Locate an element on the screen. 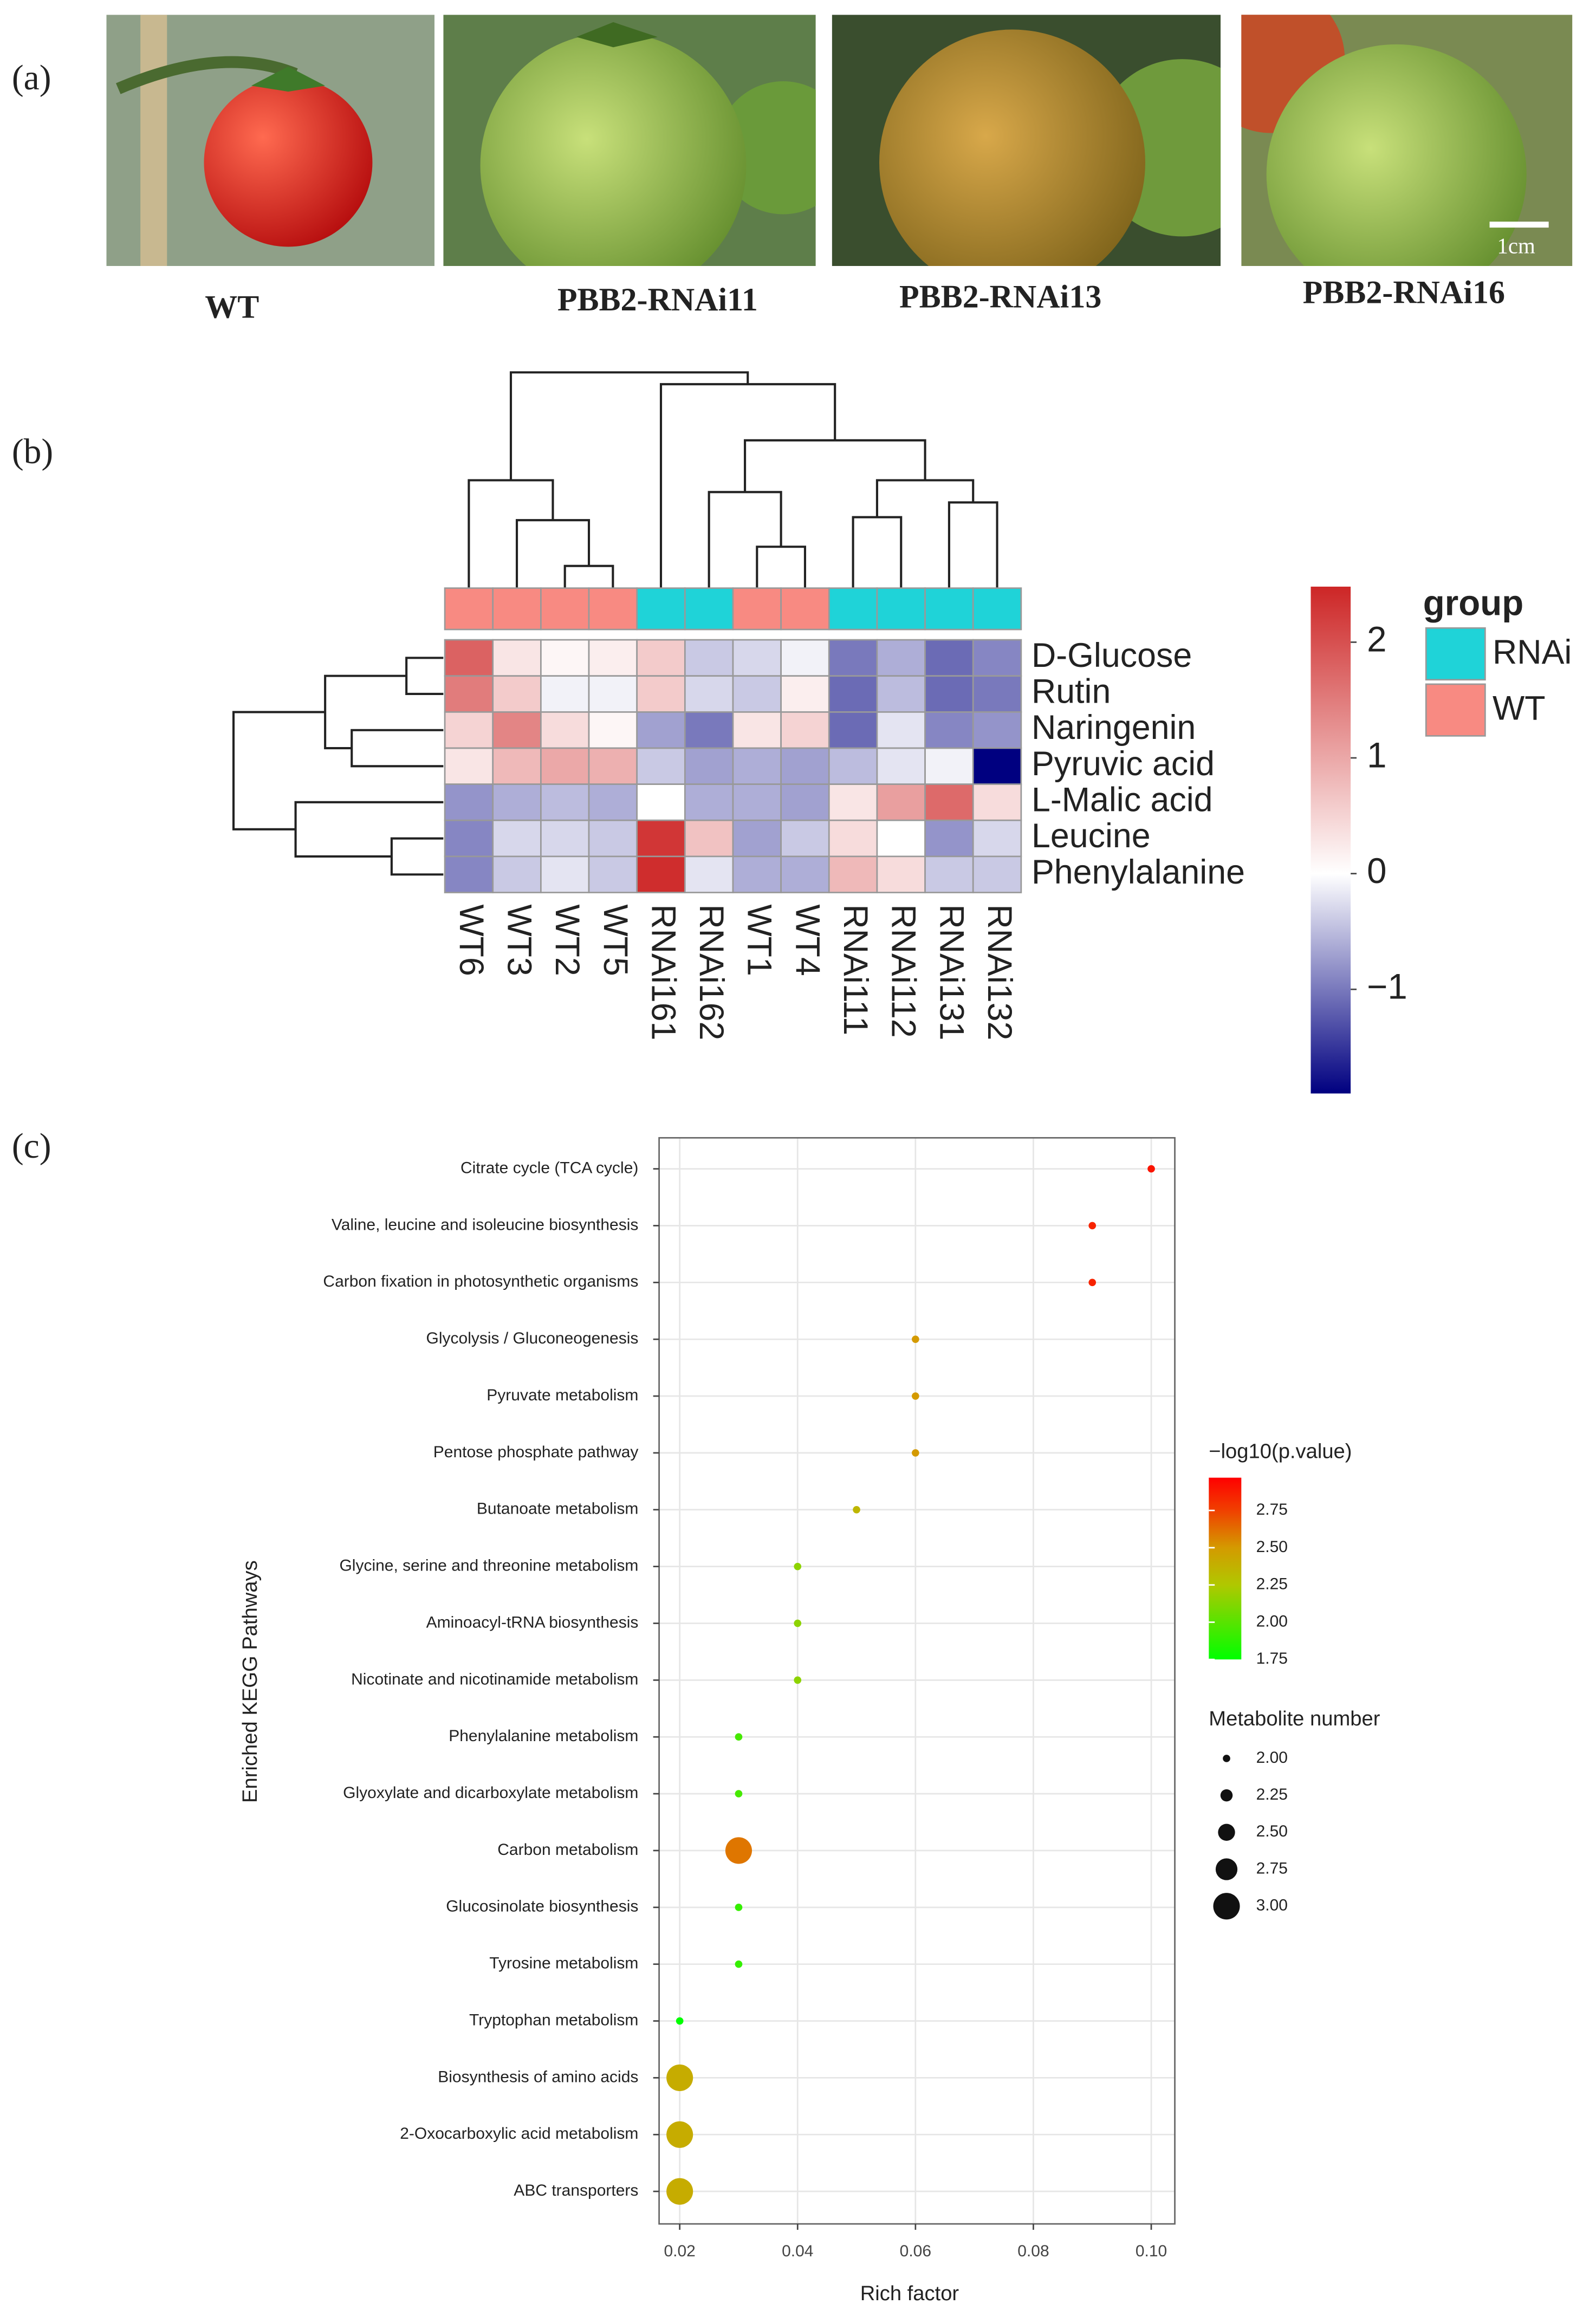 The image size is (1596, 2317). y-tick-label: Phenylalanine metabolism is located at coordinates (544, 1736).